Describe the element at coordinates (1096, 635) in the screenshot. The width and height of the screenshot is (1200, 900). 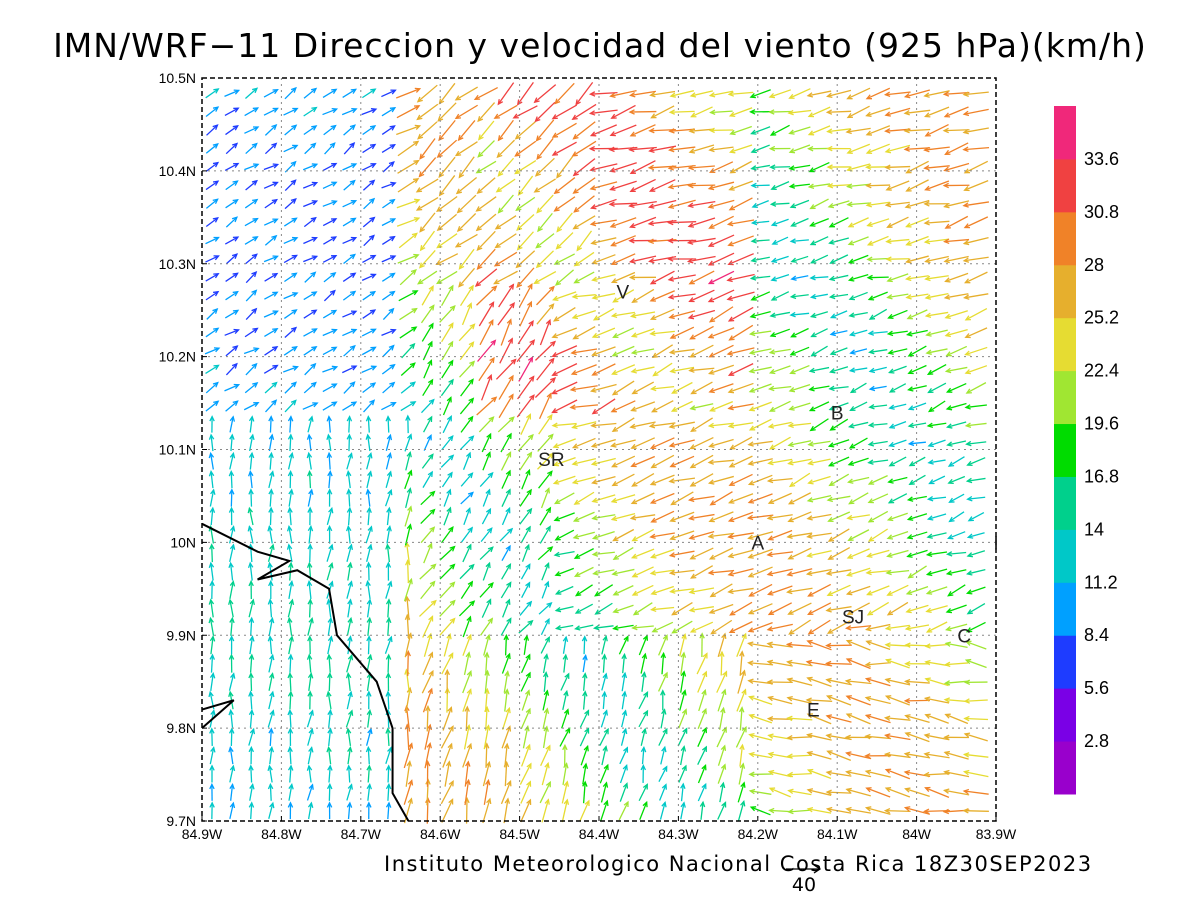
I see `colorbar-label: 8.4` at that location.